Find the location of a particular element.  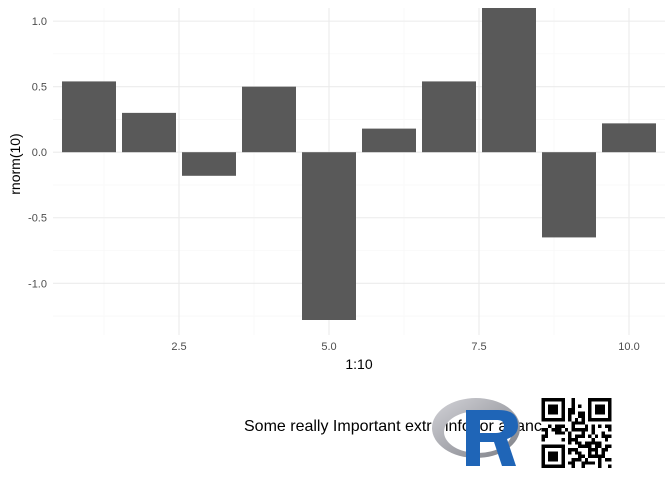

x-tick-label: 10.0 is located at coordinates (628, 347).